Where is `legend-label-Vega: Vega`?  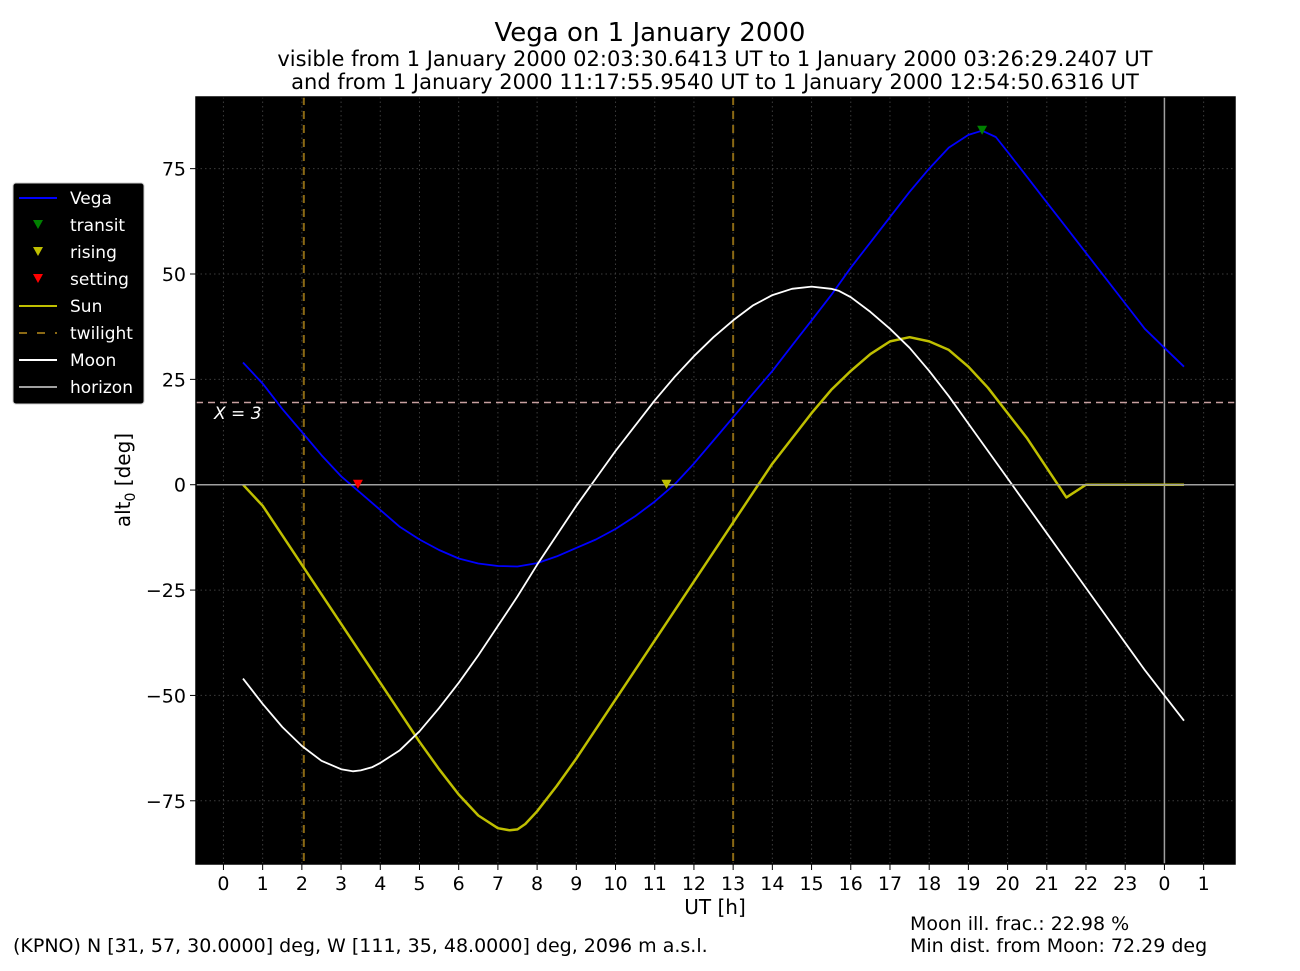
legend-label-Vega: Vega is located at coordinates (91, 199).